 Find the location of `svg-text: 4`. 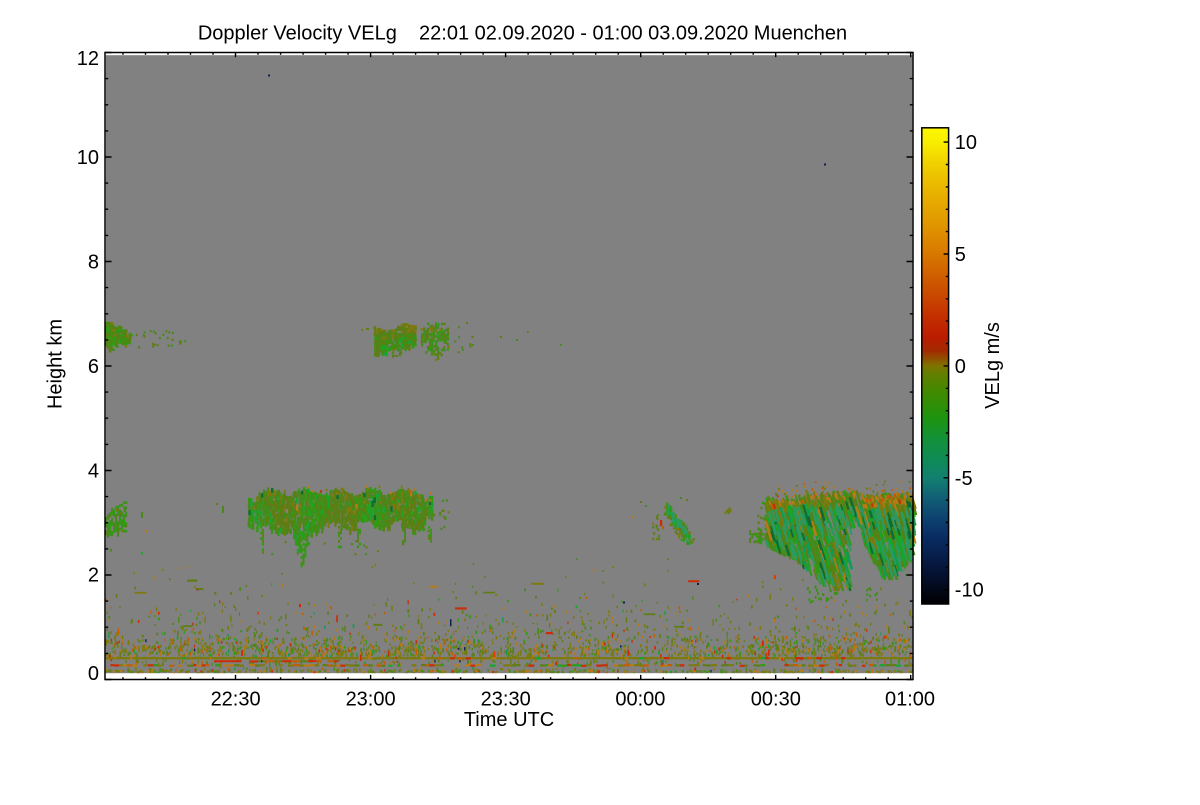

svg-text: 4 is located at coordinates (93, 471).